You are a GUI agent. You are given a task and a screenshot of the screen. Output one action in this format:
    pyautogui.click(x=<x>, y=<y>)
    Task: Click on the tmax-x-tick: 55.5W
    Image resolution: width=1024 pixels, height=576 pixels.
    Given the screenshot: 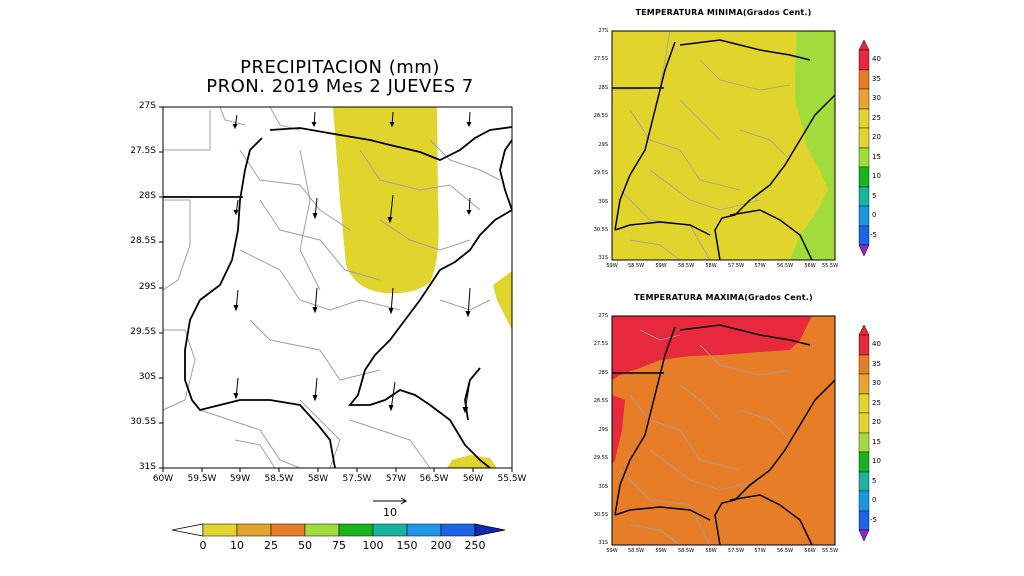 What is the action you would take?
    pyautogui.click(x=830, y=551)
    